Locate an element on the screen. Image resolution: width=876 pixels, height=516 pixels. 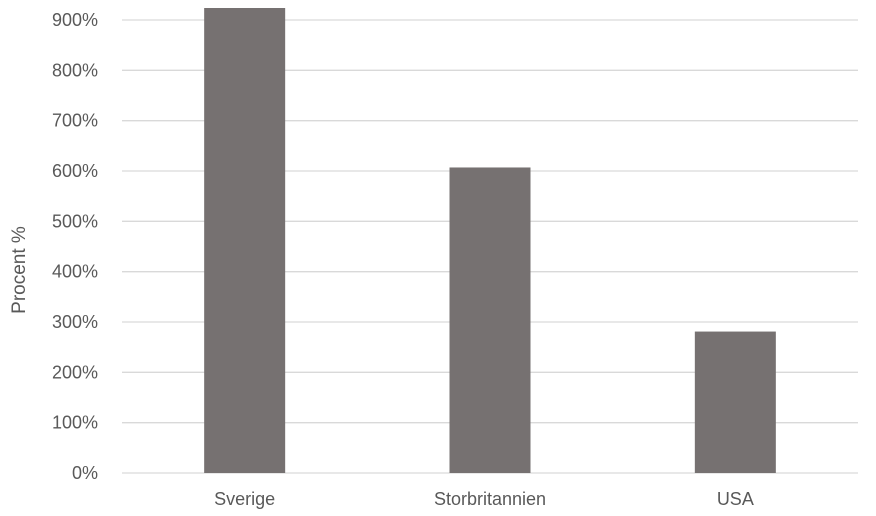
y-tick-label: 300% is located at coordinates (75, 322).